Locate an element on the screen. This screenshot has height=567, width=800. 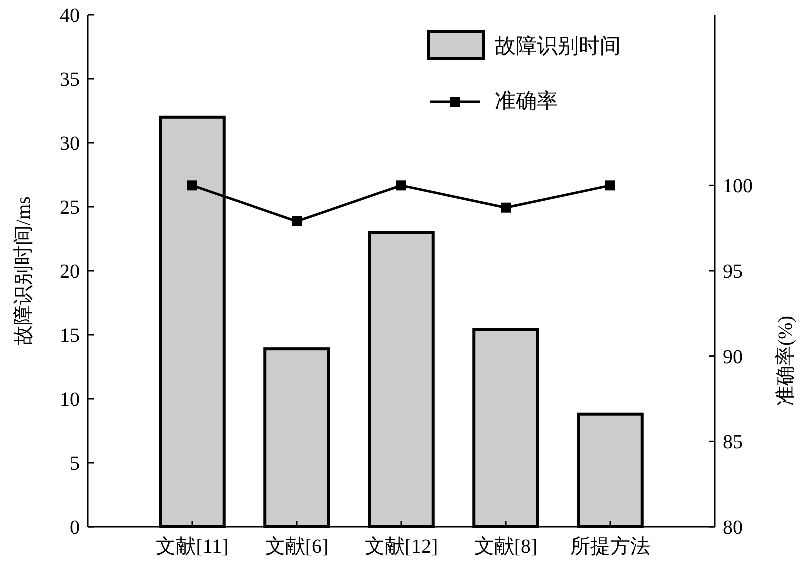
y-tick-label: 5 is located at coordinates (75, 464).